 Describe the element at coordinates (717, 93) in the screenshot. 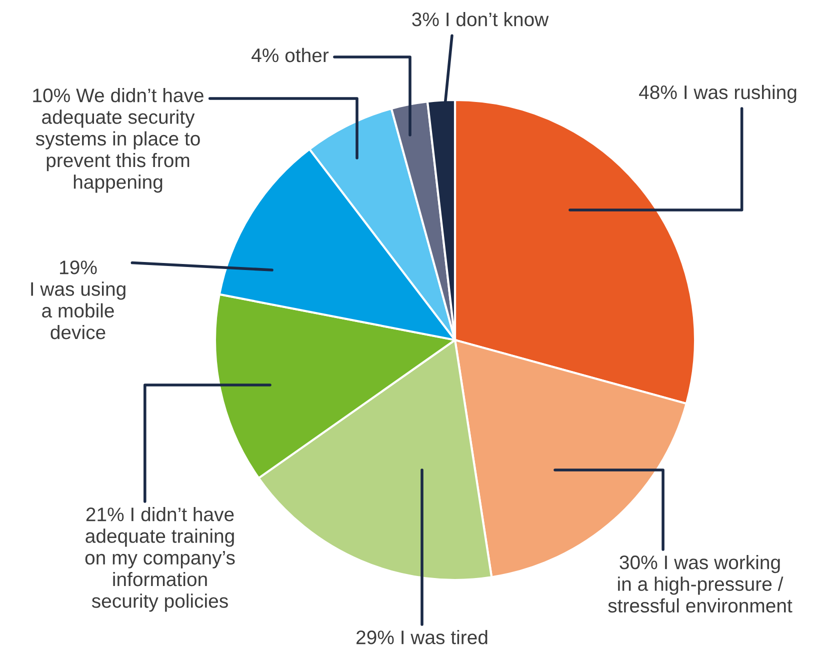

I see `slice-label: 48% I was rushing` at that location.